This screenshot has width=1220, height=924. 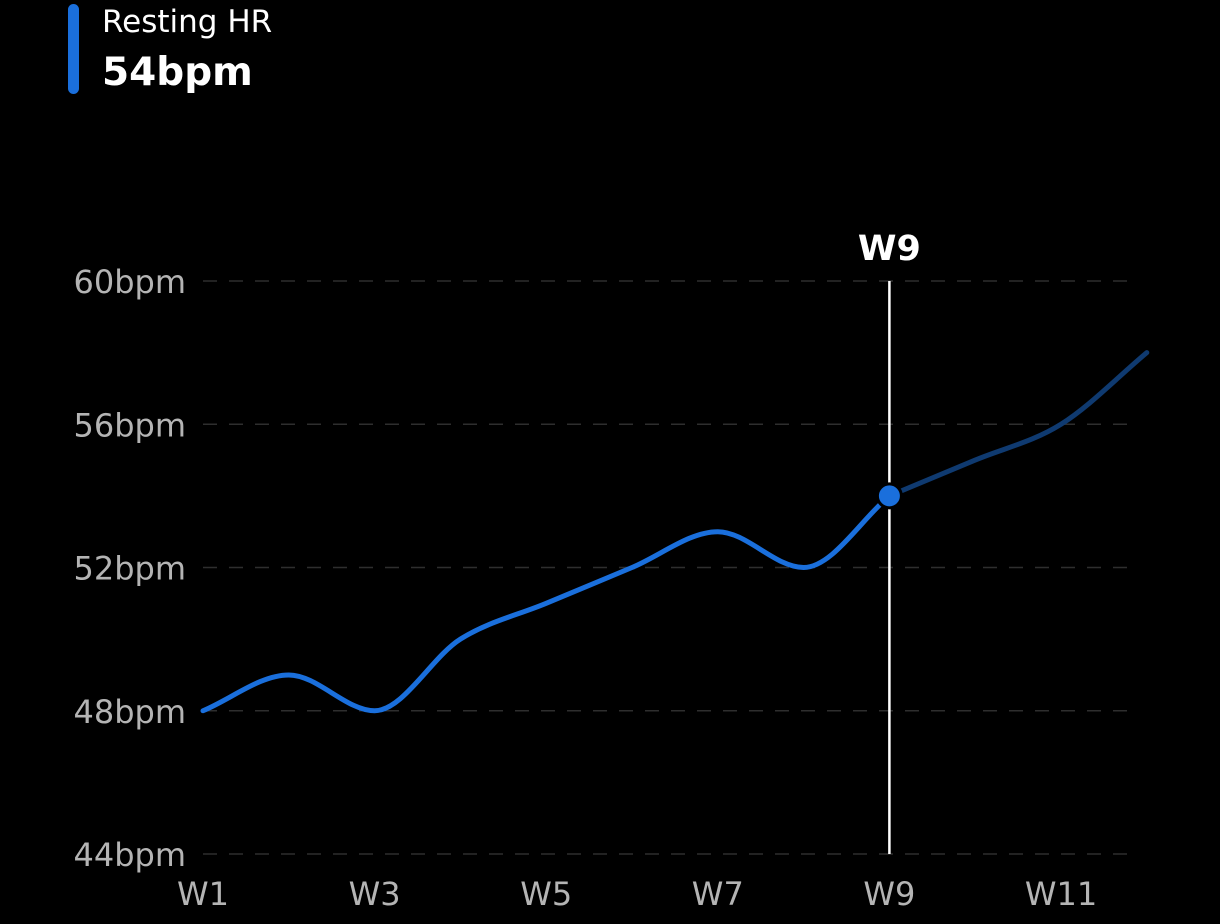 I want to click on y-tick-label: 56bpm, so click(x=129, y=425).